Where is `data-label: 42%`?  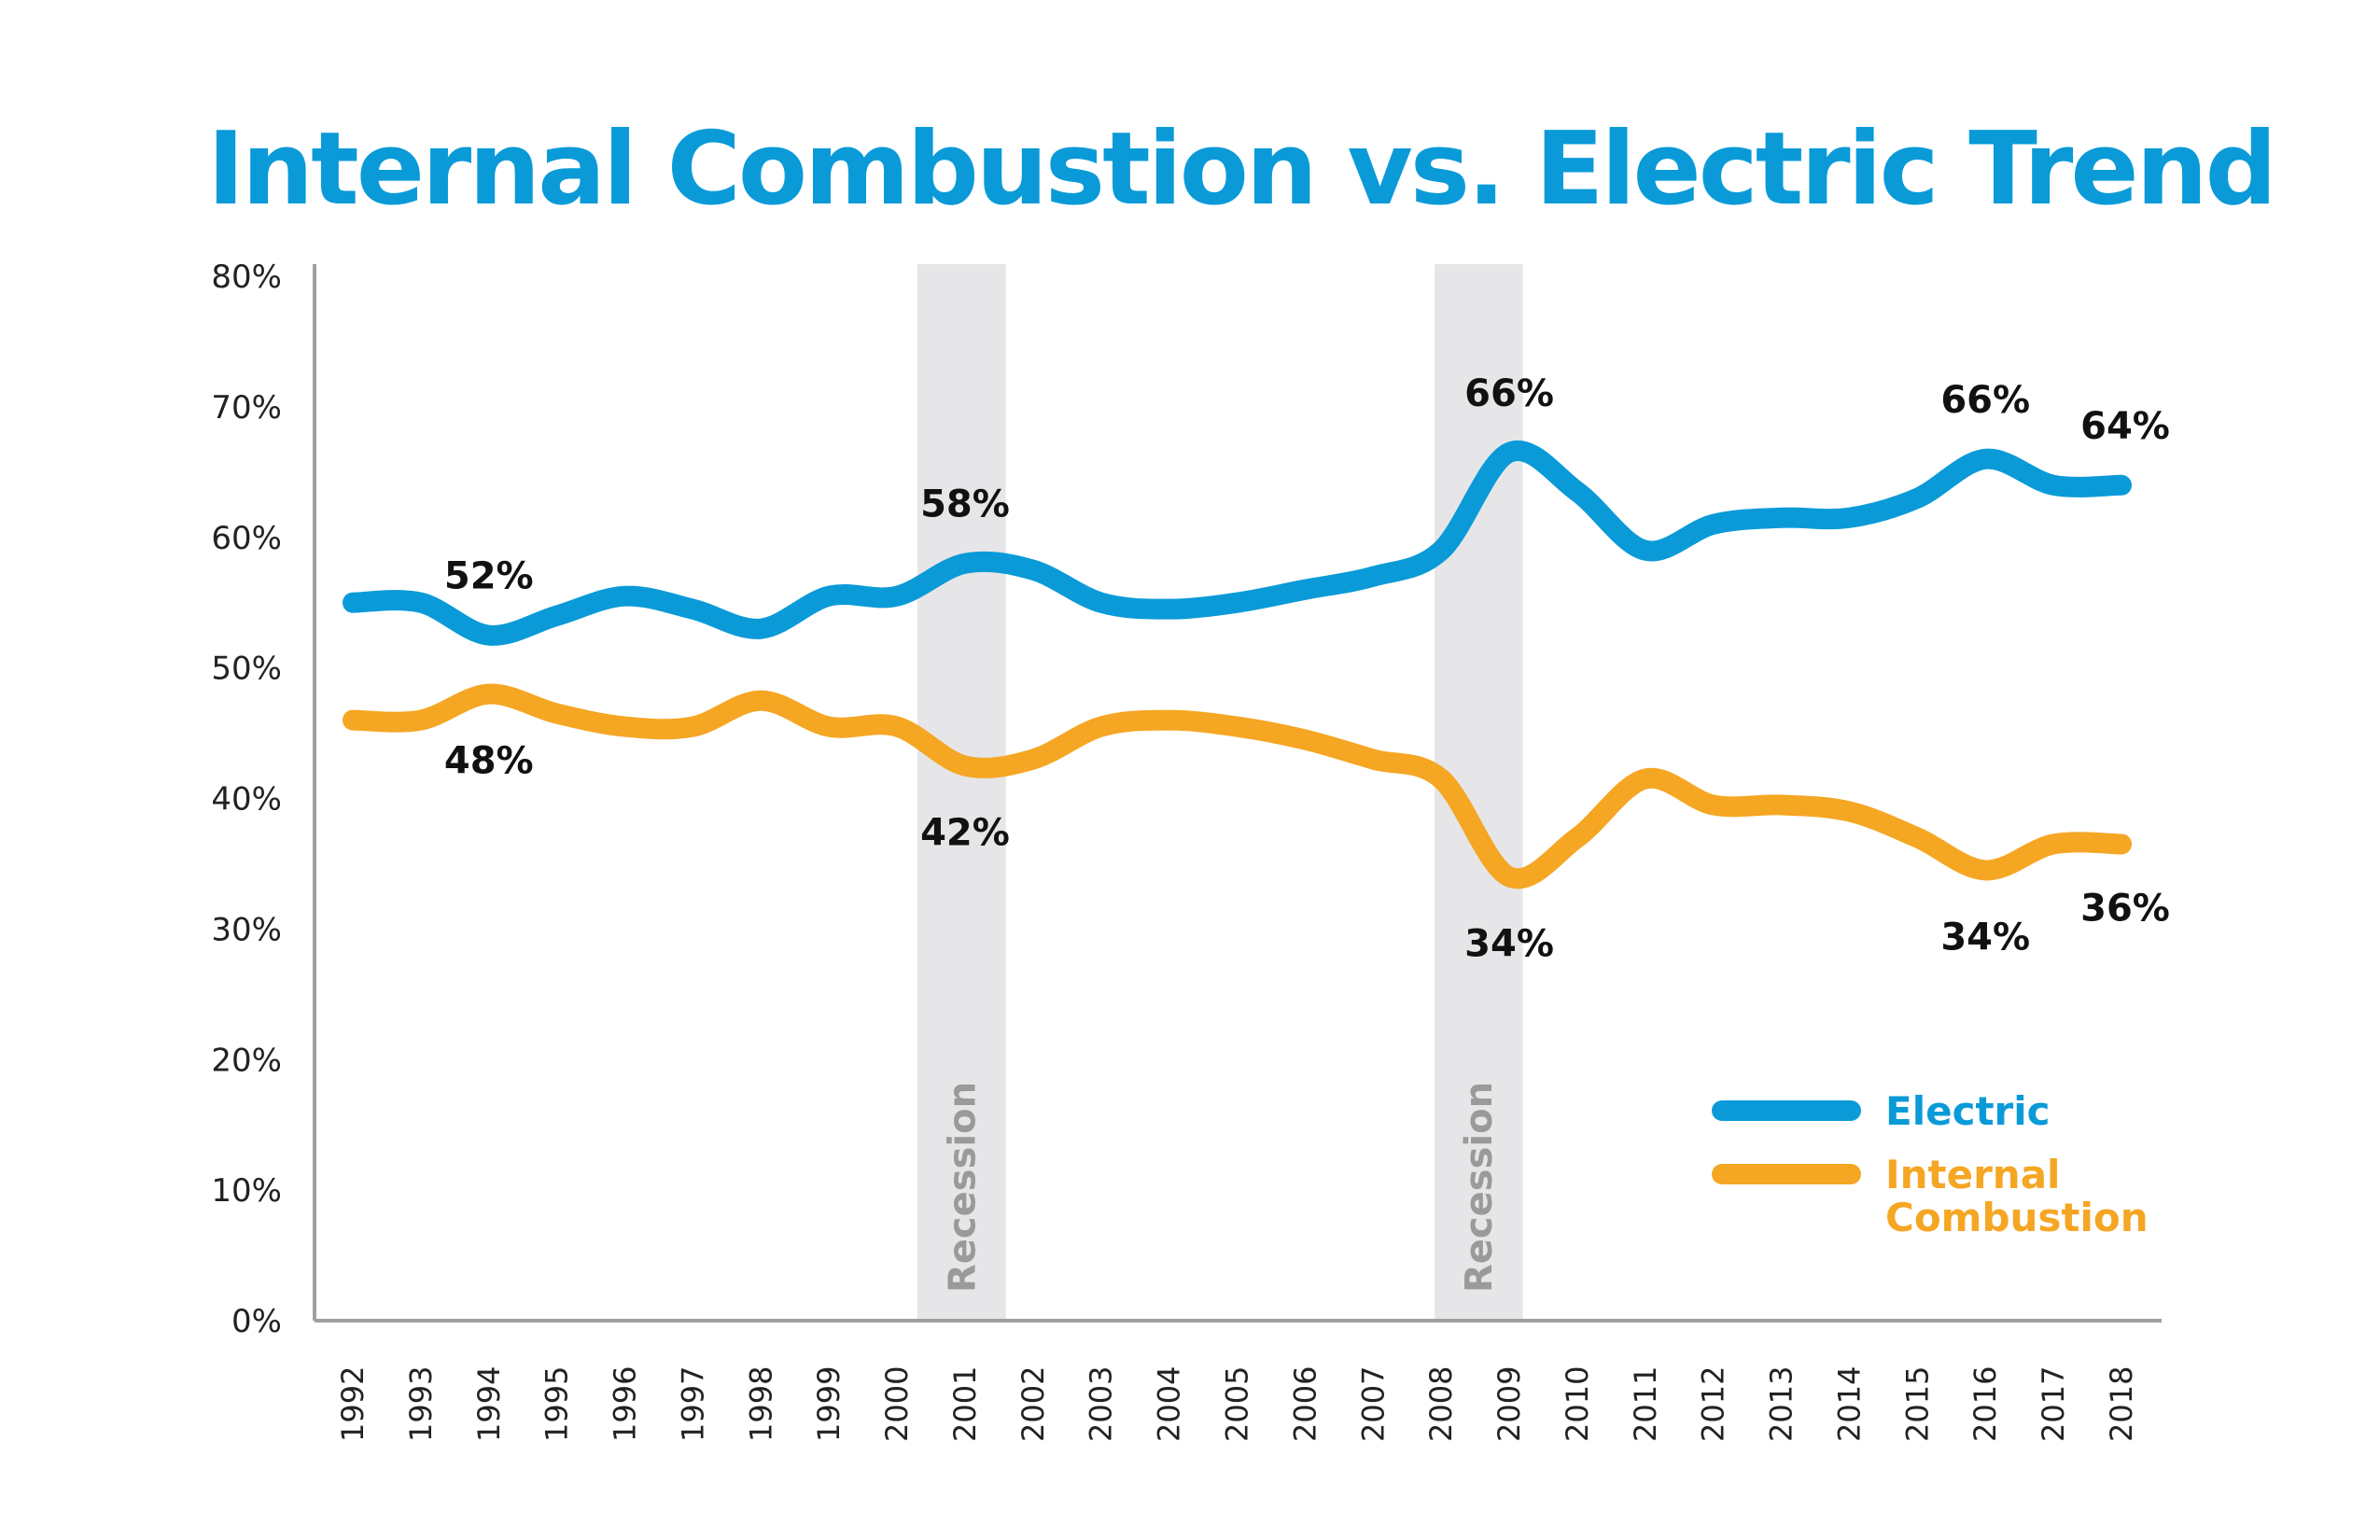
data-label: 42% is located at coordinates (965, 833).